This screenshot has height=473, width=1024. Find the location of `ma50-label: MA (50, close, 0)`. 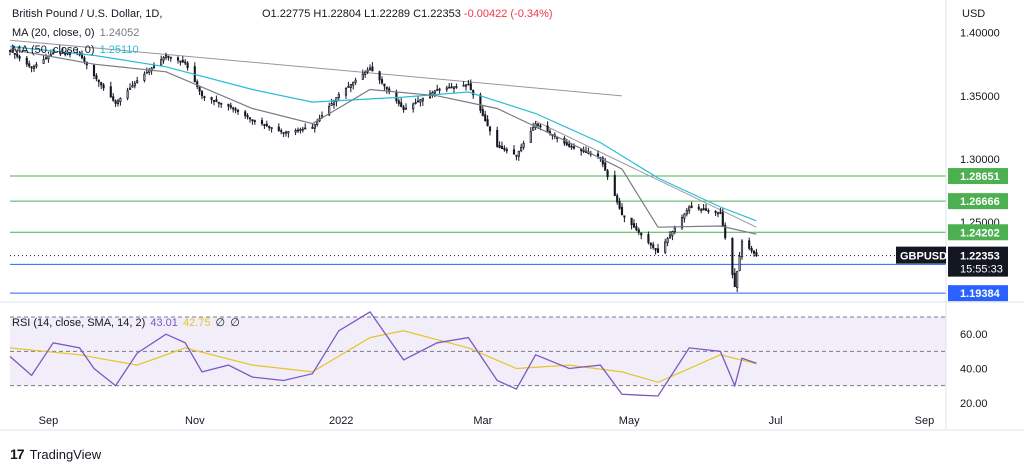

ma50-label: MA (50, close, 0) is located at coordinates (53, 50).